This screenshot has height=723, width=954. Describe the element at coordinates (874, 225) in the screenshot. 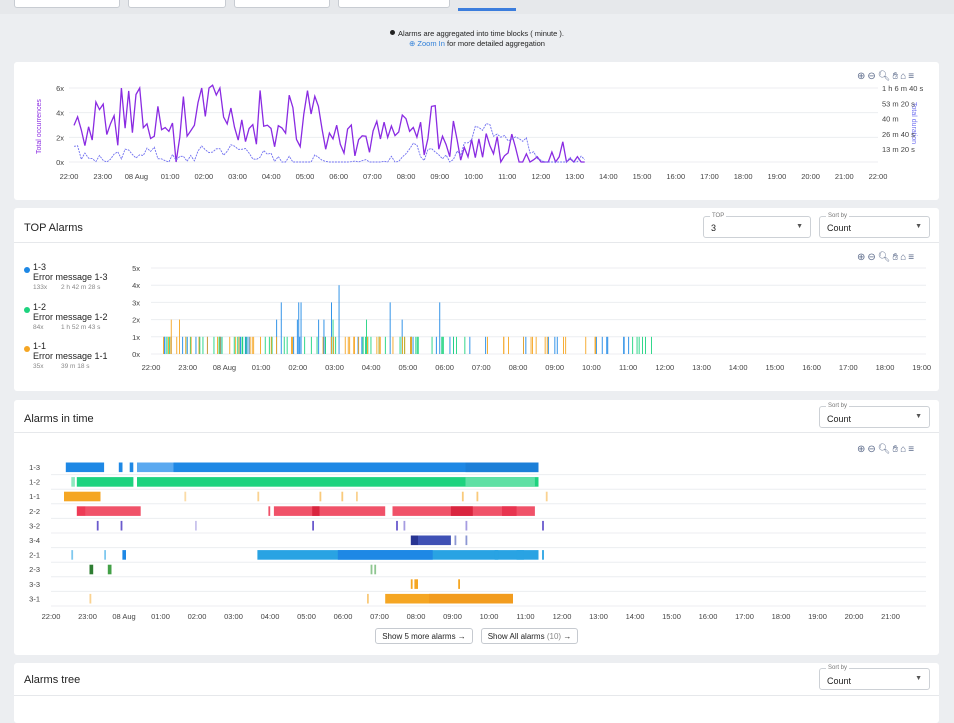

I see `top-sort-select: Sort by Count ▼` at that location.